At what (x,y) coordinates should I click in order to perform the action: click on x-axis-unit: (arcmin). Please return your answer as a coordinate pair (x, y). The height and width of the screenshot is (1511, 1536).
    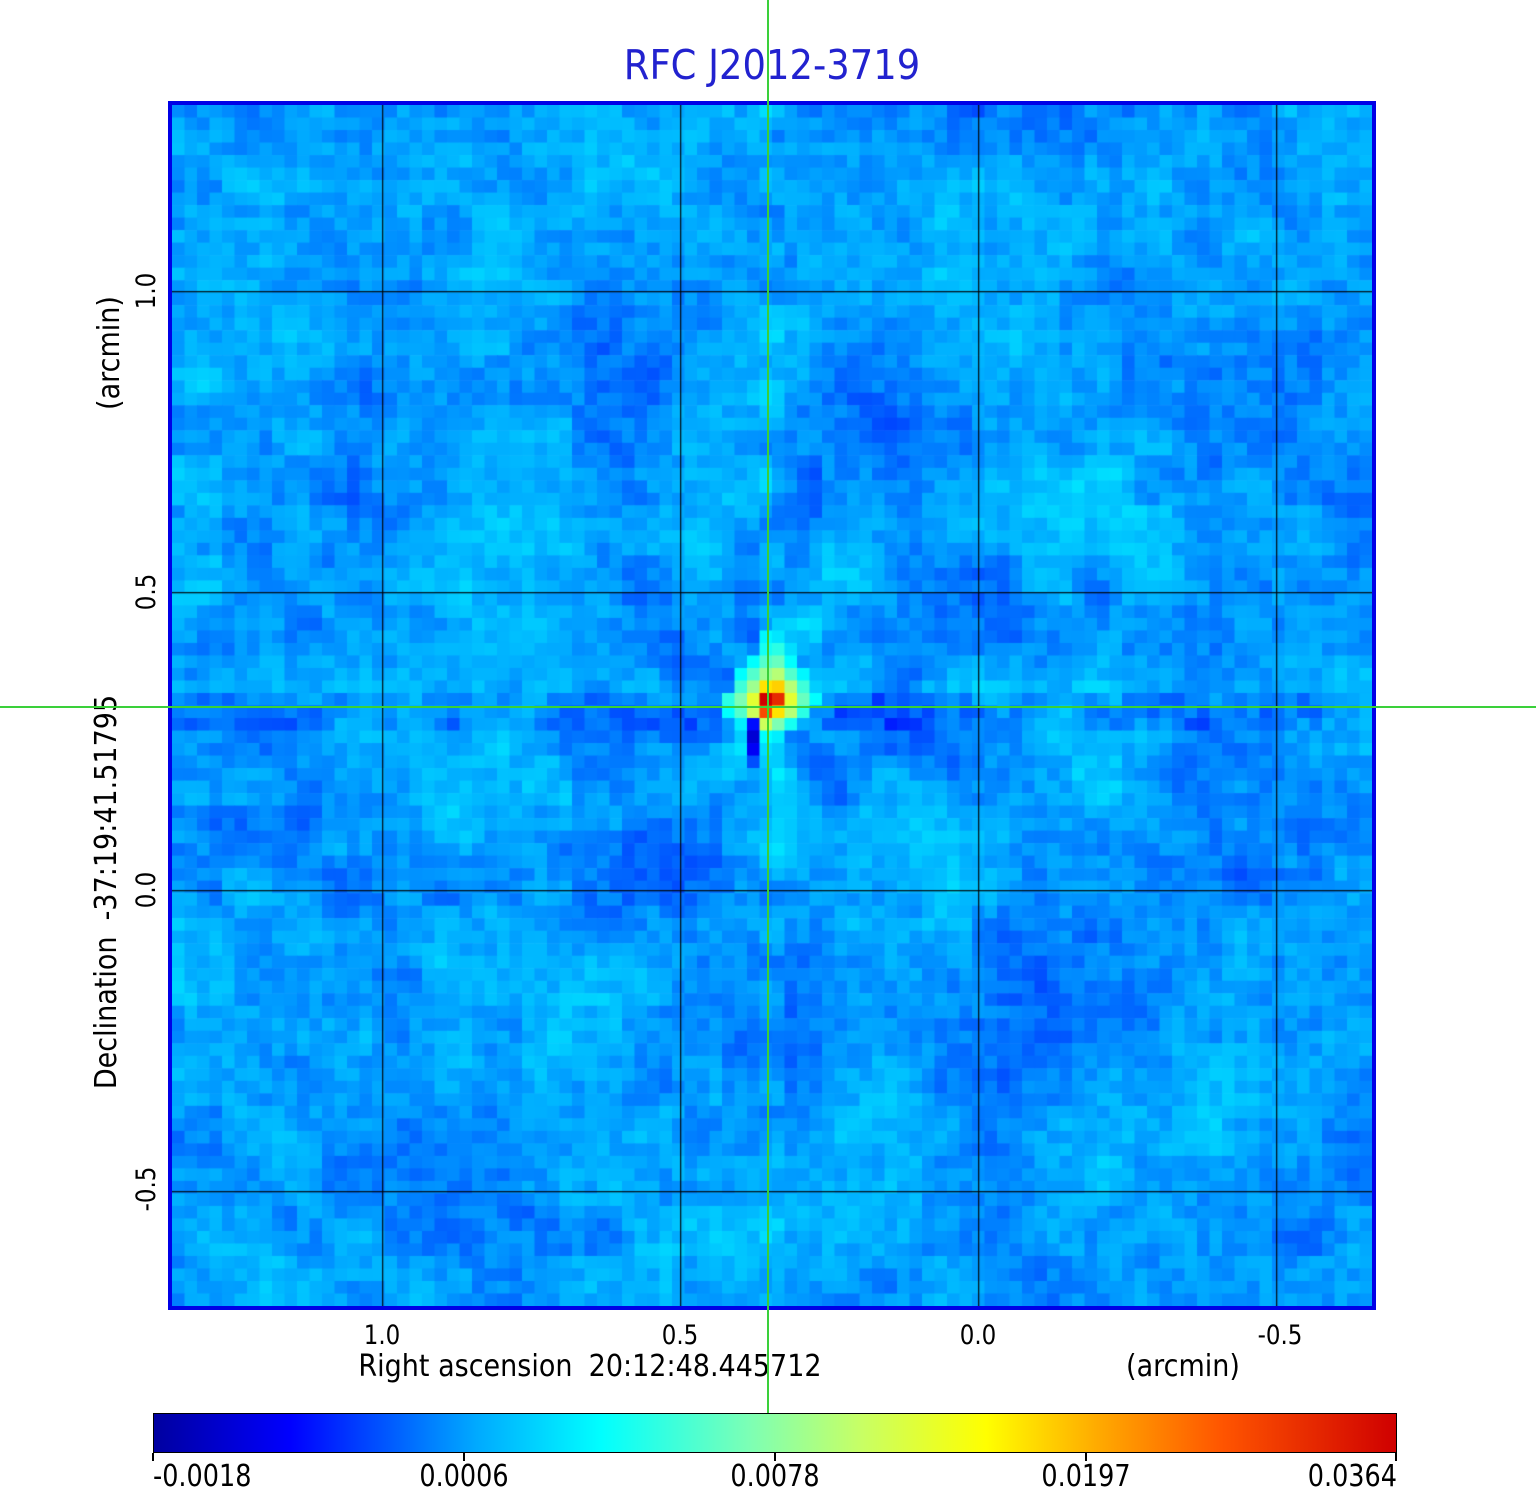
    Looking at the image, I should click on (1183, 1366).